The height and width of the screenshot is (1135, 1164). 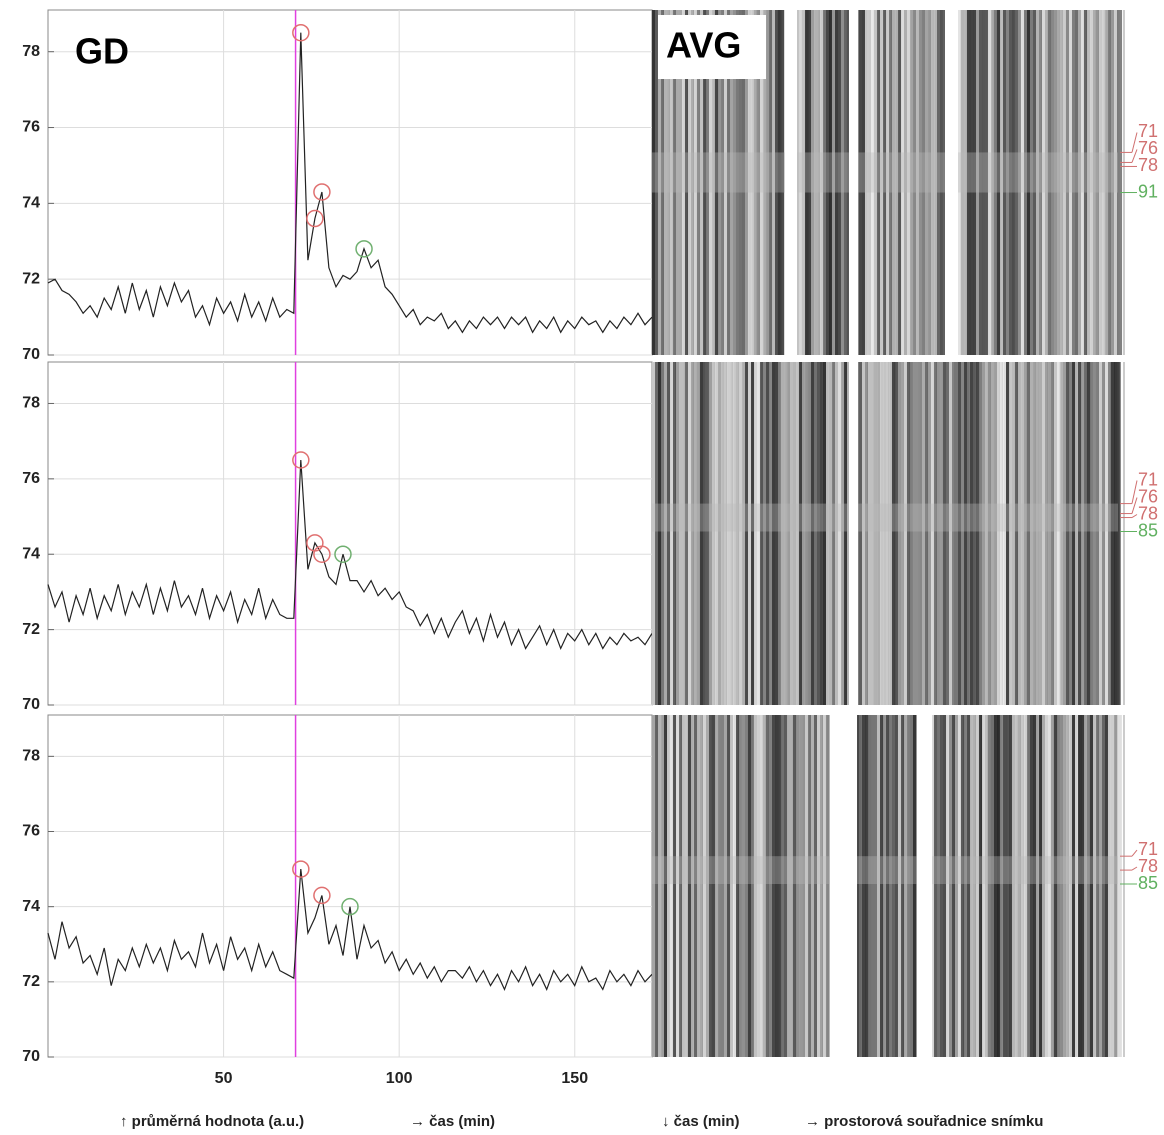 I want to click on y-tick-label: 76, so click(x=31, y=478).